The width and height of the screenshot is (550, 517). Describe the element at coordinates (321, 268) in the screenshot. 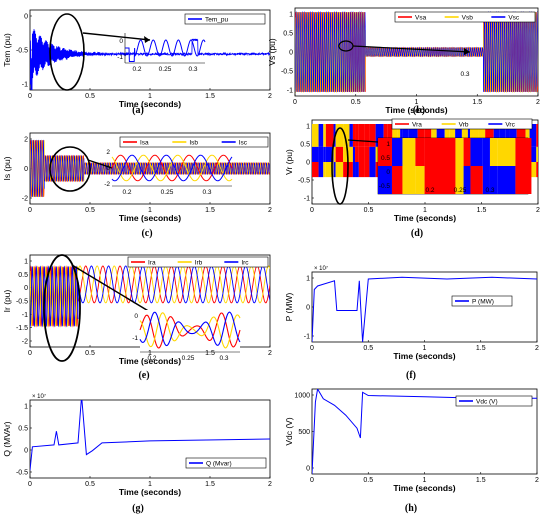

I see `axis-multiplier: × 10⁷` at that location.